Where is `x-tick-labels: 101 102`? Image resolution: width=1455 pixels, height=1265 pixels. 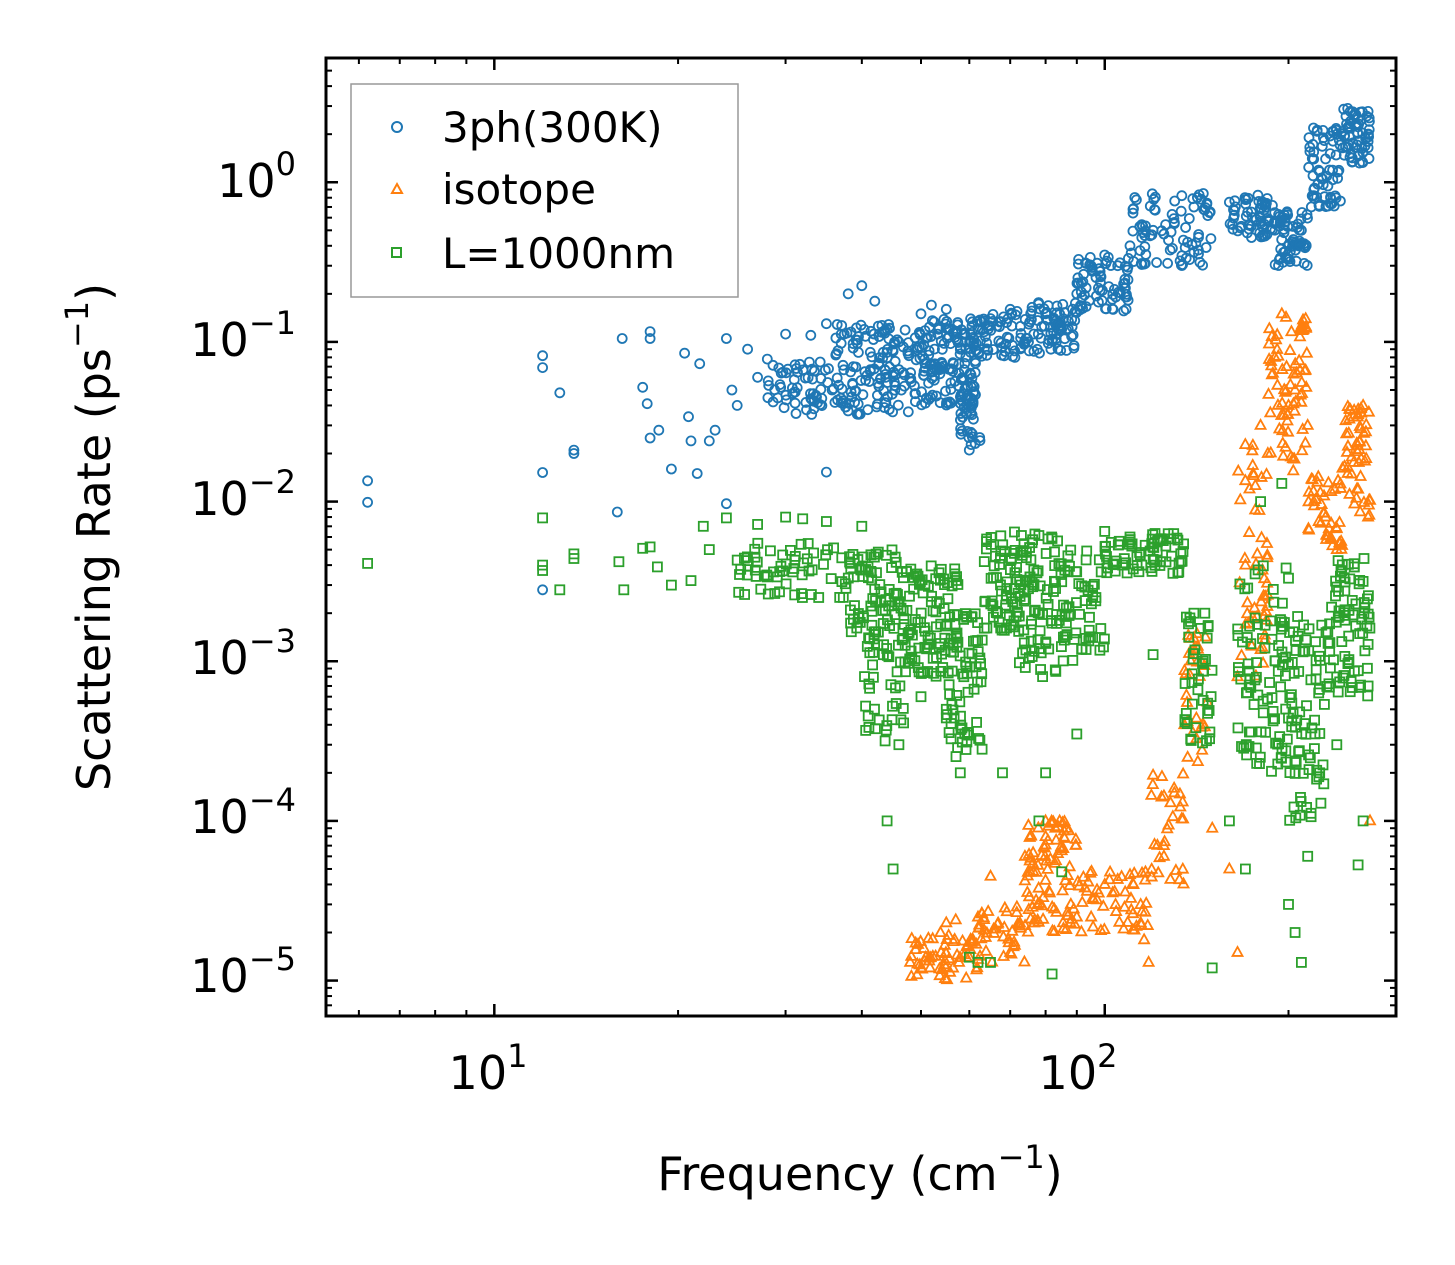
x-tick-labels: 101 102 is located at coordinates (783, 1068).